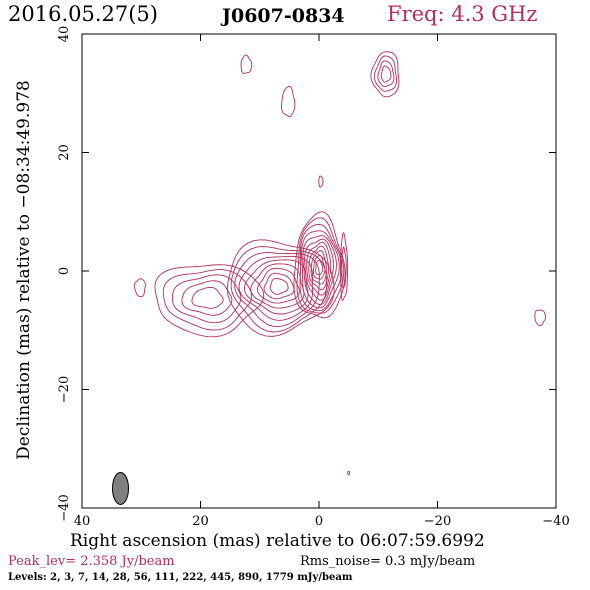 The width and height of the screenshot is (590, 590). What do you see at coordinates (91, 561) in the screenshot?
I see `peak-level: Peak_lev= 2.358 Jy/beam` at bounding box center [91, 561].